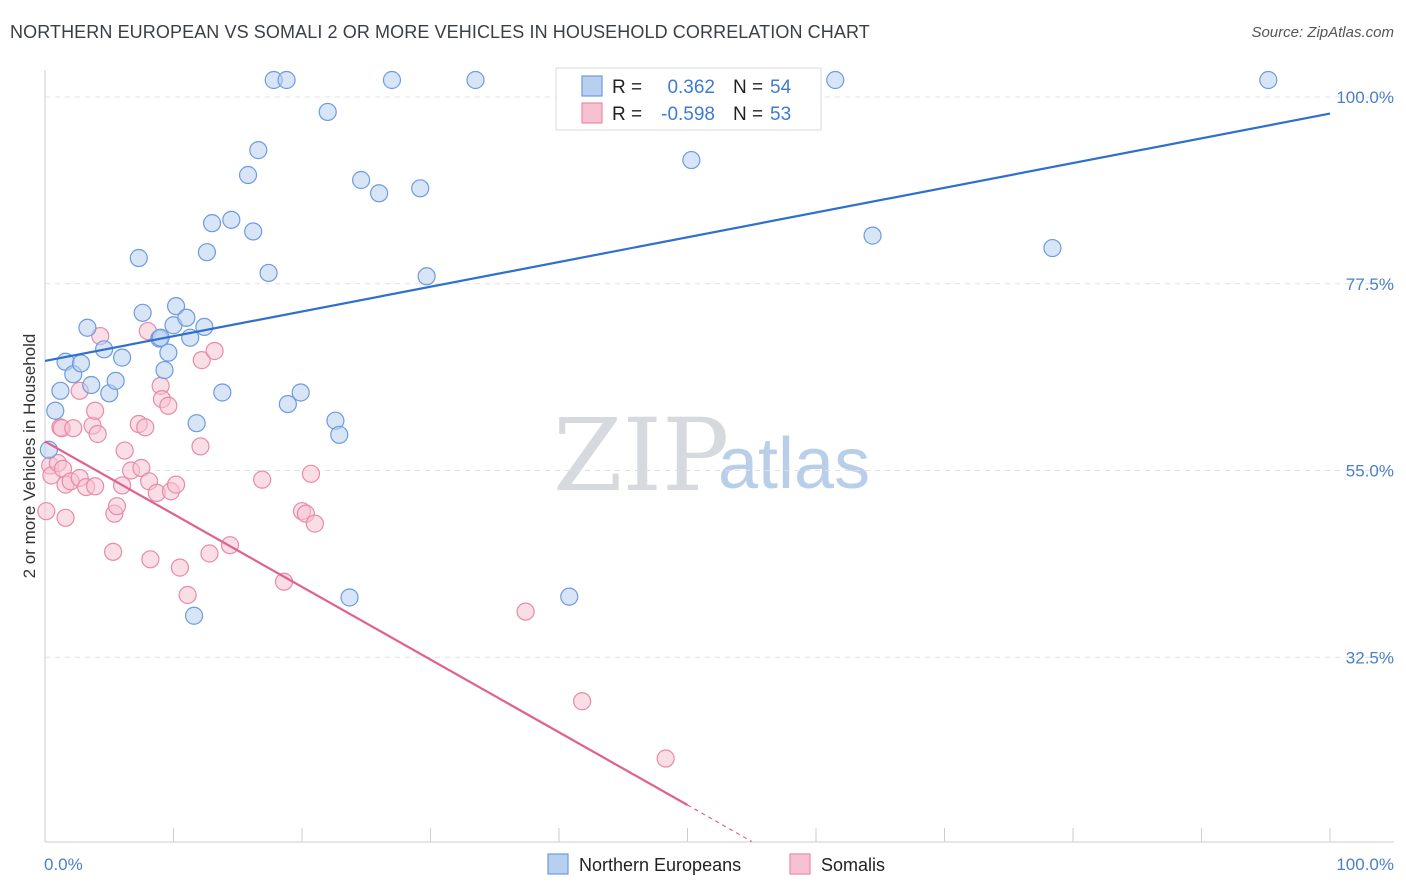 The image size is (1406, 892). What do you see at coordinates (1370, 284) in the screenshot?
I see `y-tick-label: 77.5%` at bounding box center [1370, 284].